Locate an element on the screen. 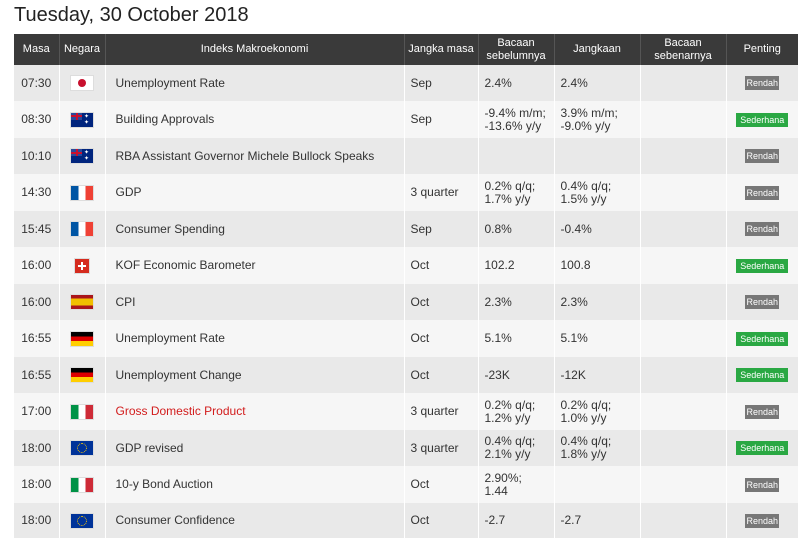 This screenshot has height=548, width=800. indicator-name: KOF Economic Barometer is located at coordinates (255, 265).